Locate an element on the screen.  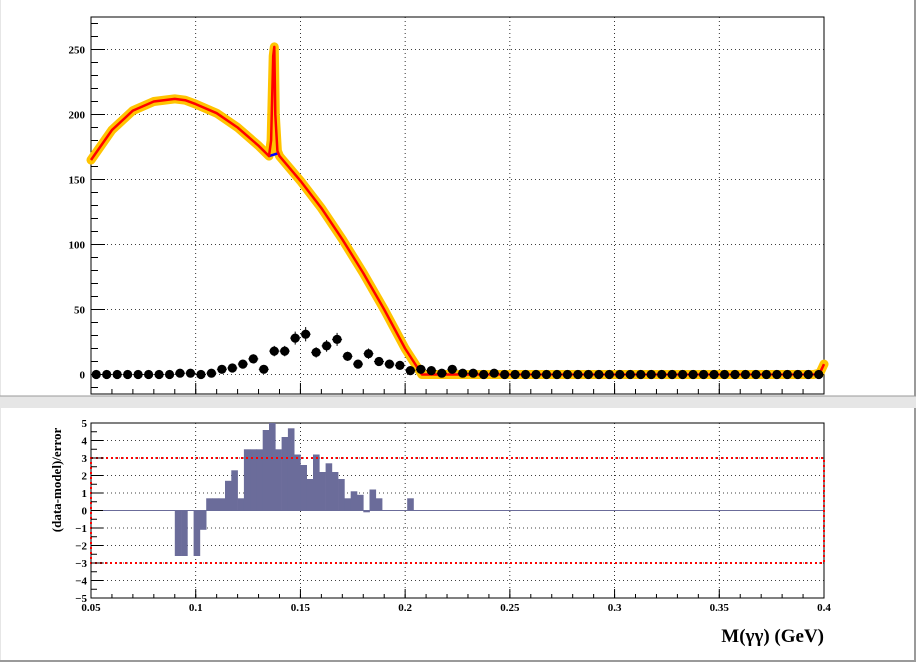
pad-separator is located at coordinates (458, 402).